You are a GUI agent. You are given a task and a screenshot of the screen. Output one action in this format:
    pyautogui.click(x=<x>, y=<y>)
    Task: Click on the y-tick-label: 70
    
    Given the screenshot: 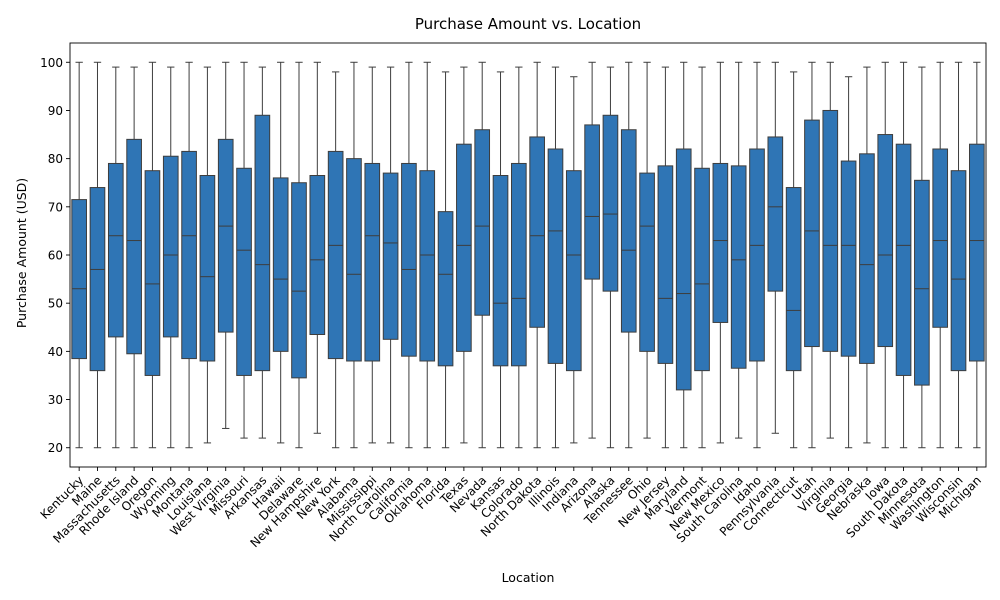 What is the action you would take?
    pyautogui.click(x=55, y=207)
    